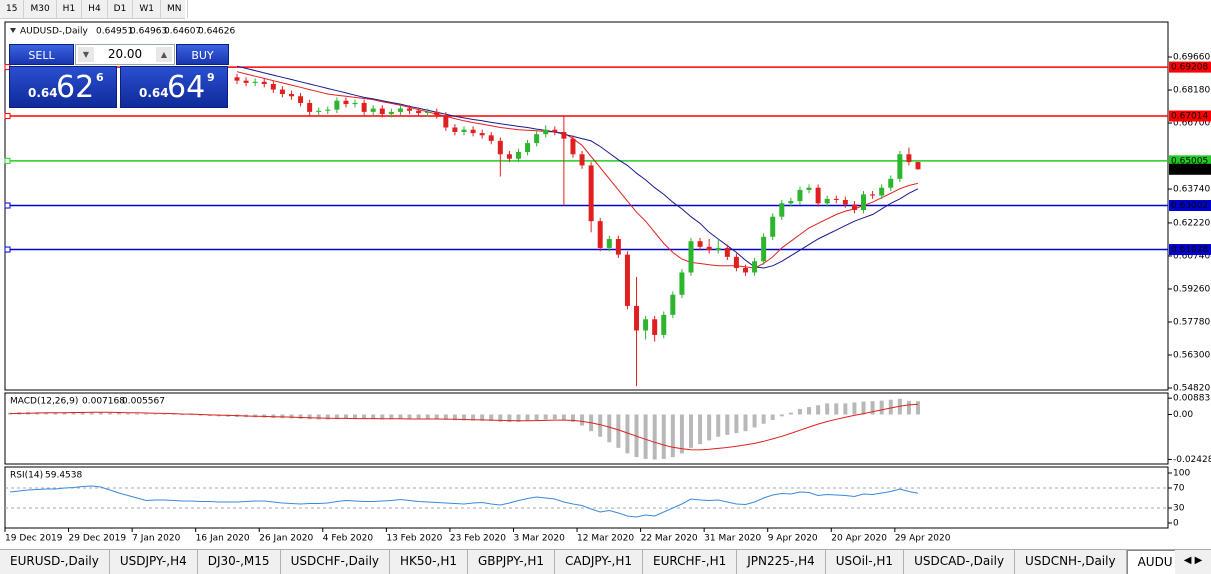 The image size is (1211, 574). What do you see at coordinates (239, 562) in the screenshot?
I see `chart-tab: DJ30-,M15` at bounding box center [239, 562].